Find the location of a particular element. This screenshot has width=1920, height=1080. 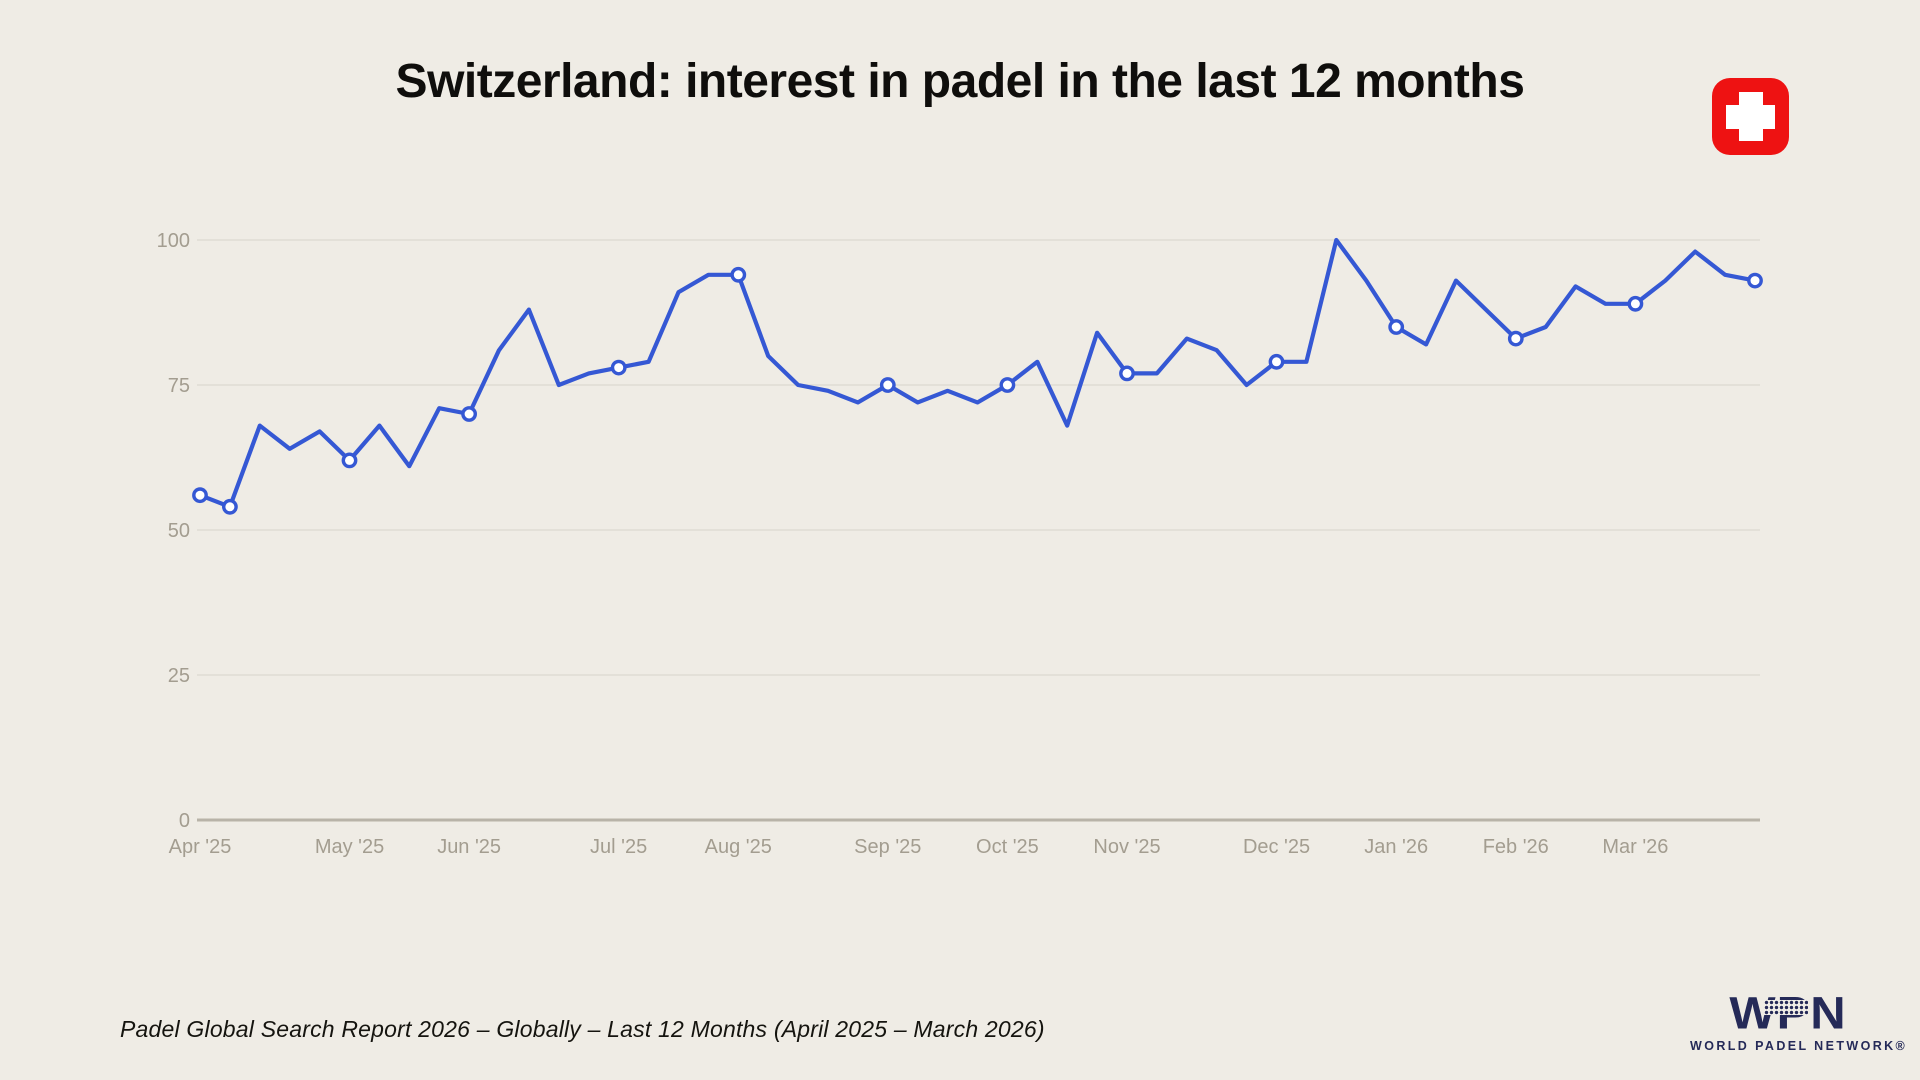

x-tick-label-feb-26: Feb '26 is located at coordinates (1516, 847).